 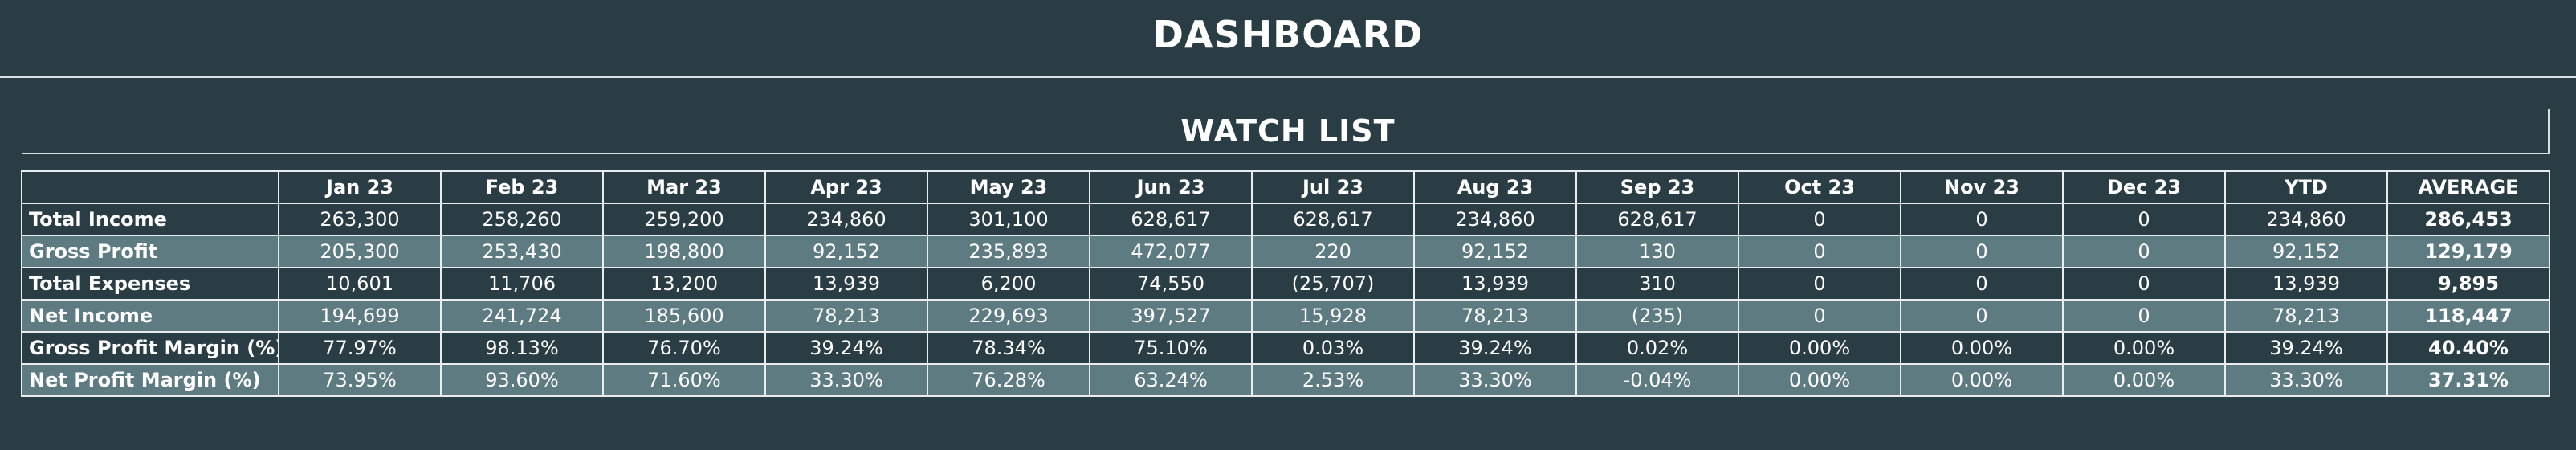 I want to click on table-cell: 205,300, so click(x=360, y=251).